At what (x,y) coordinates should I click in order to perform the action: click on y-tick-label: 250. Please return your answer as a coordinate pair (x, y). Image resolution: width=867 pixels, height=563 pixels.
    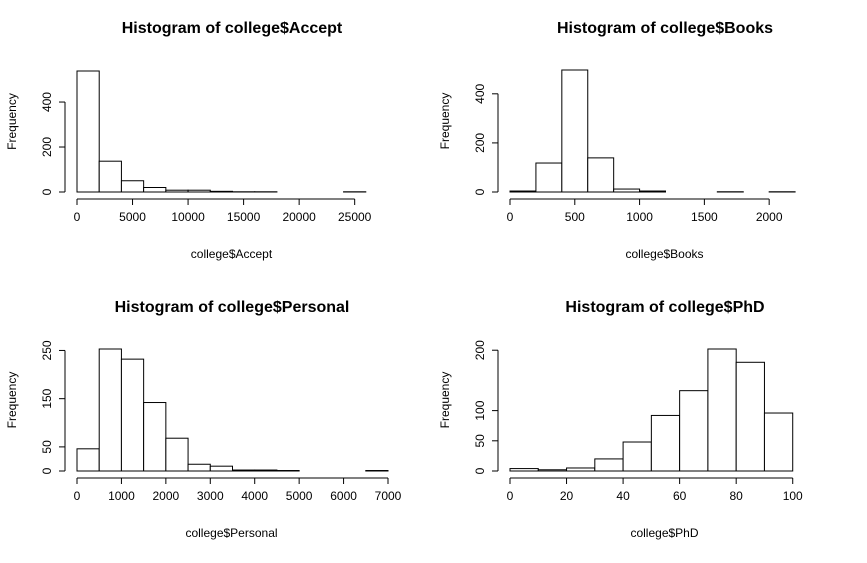
    Looking at the image, I should click on (47, 350).